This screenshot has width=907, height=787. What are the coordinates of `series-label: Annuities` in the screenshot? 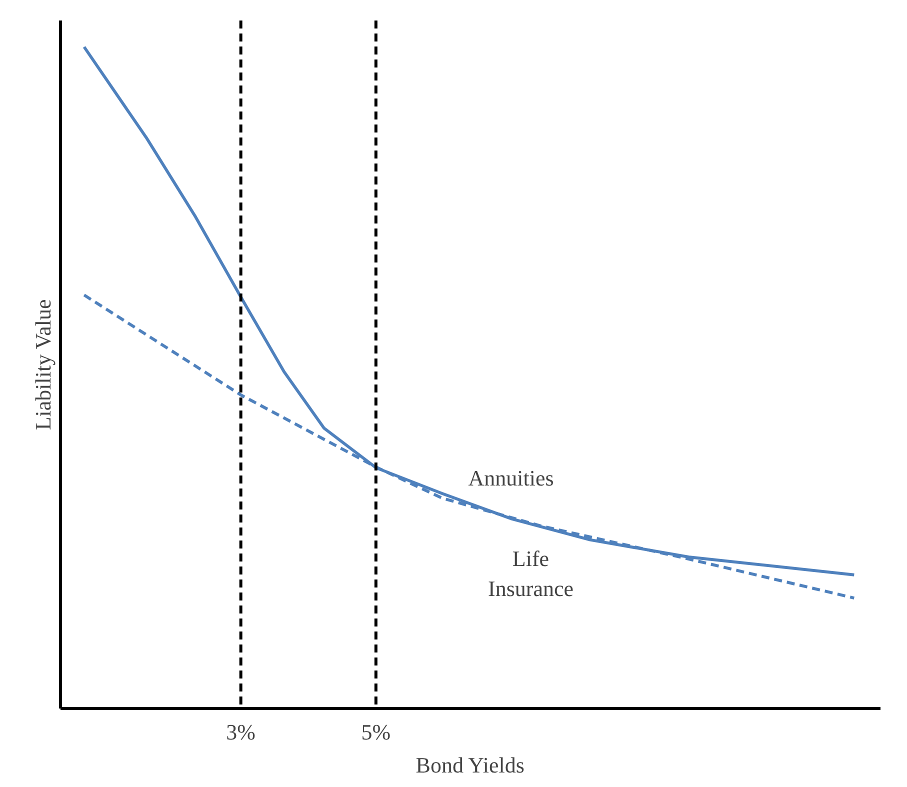 It's located at (511, 478).